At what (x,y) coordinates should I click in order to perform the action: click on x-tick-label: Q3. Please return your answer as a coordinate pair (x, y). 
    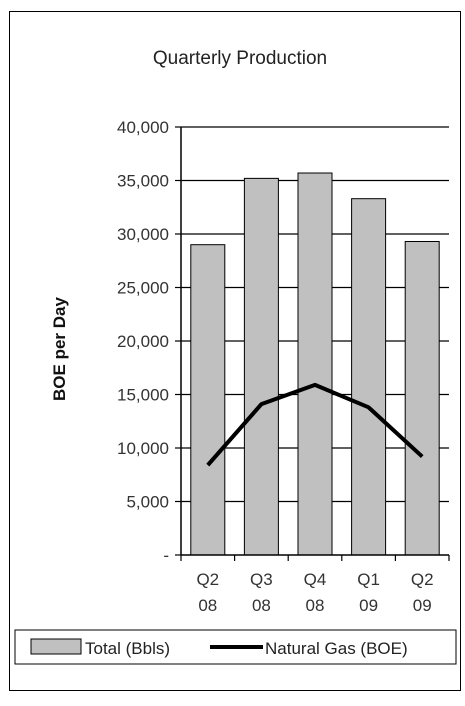
    Looking at the image, I should click on (261, 579).